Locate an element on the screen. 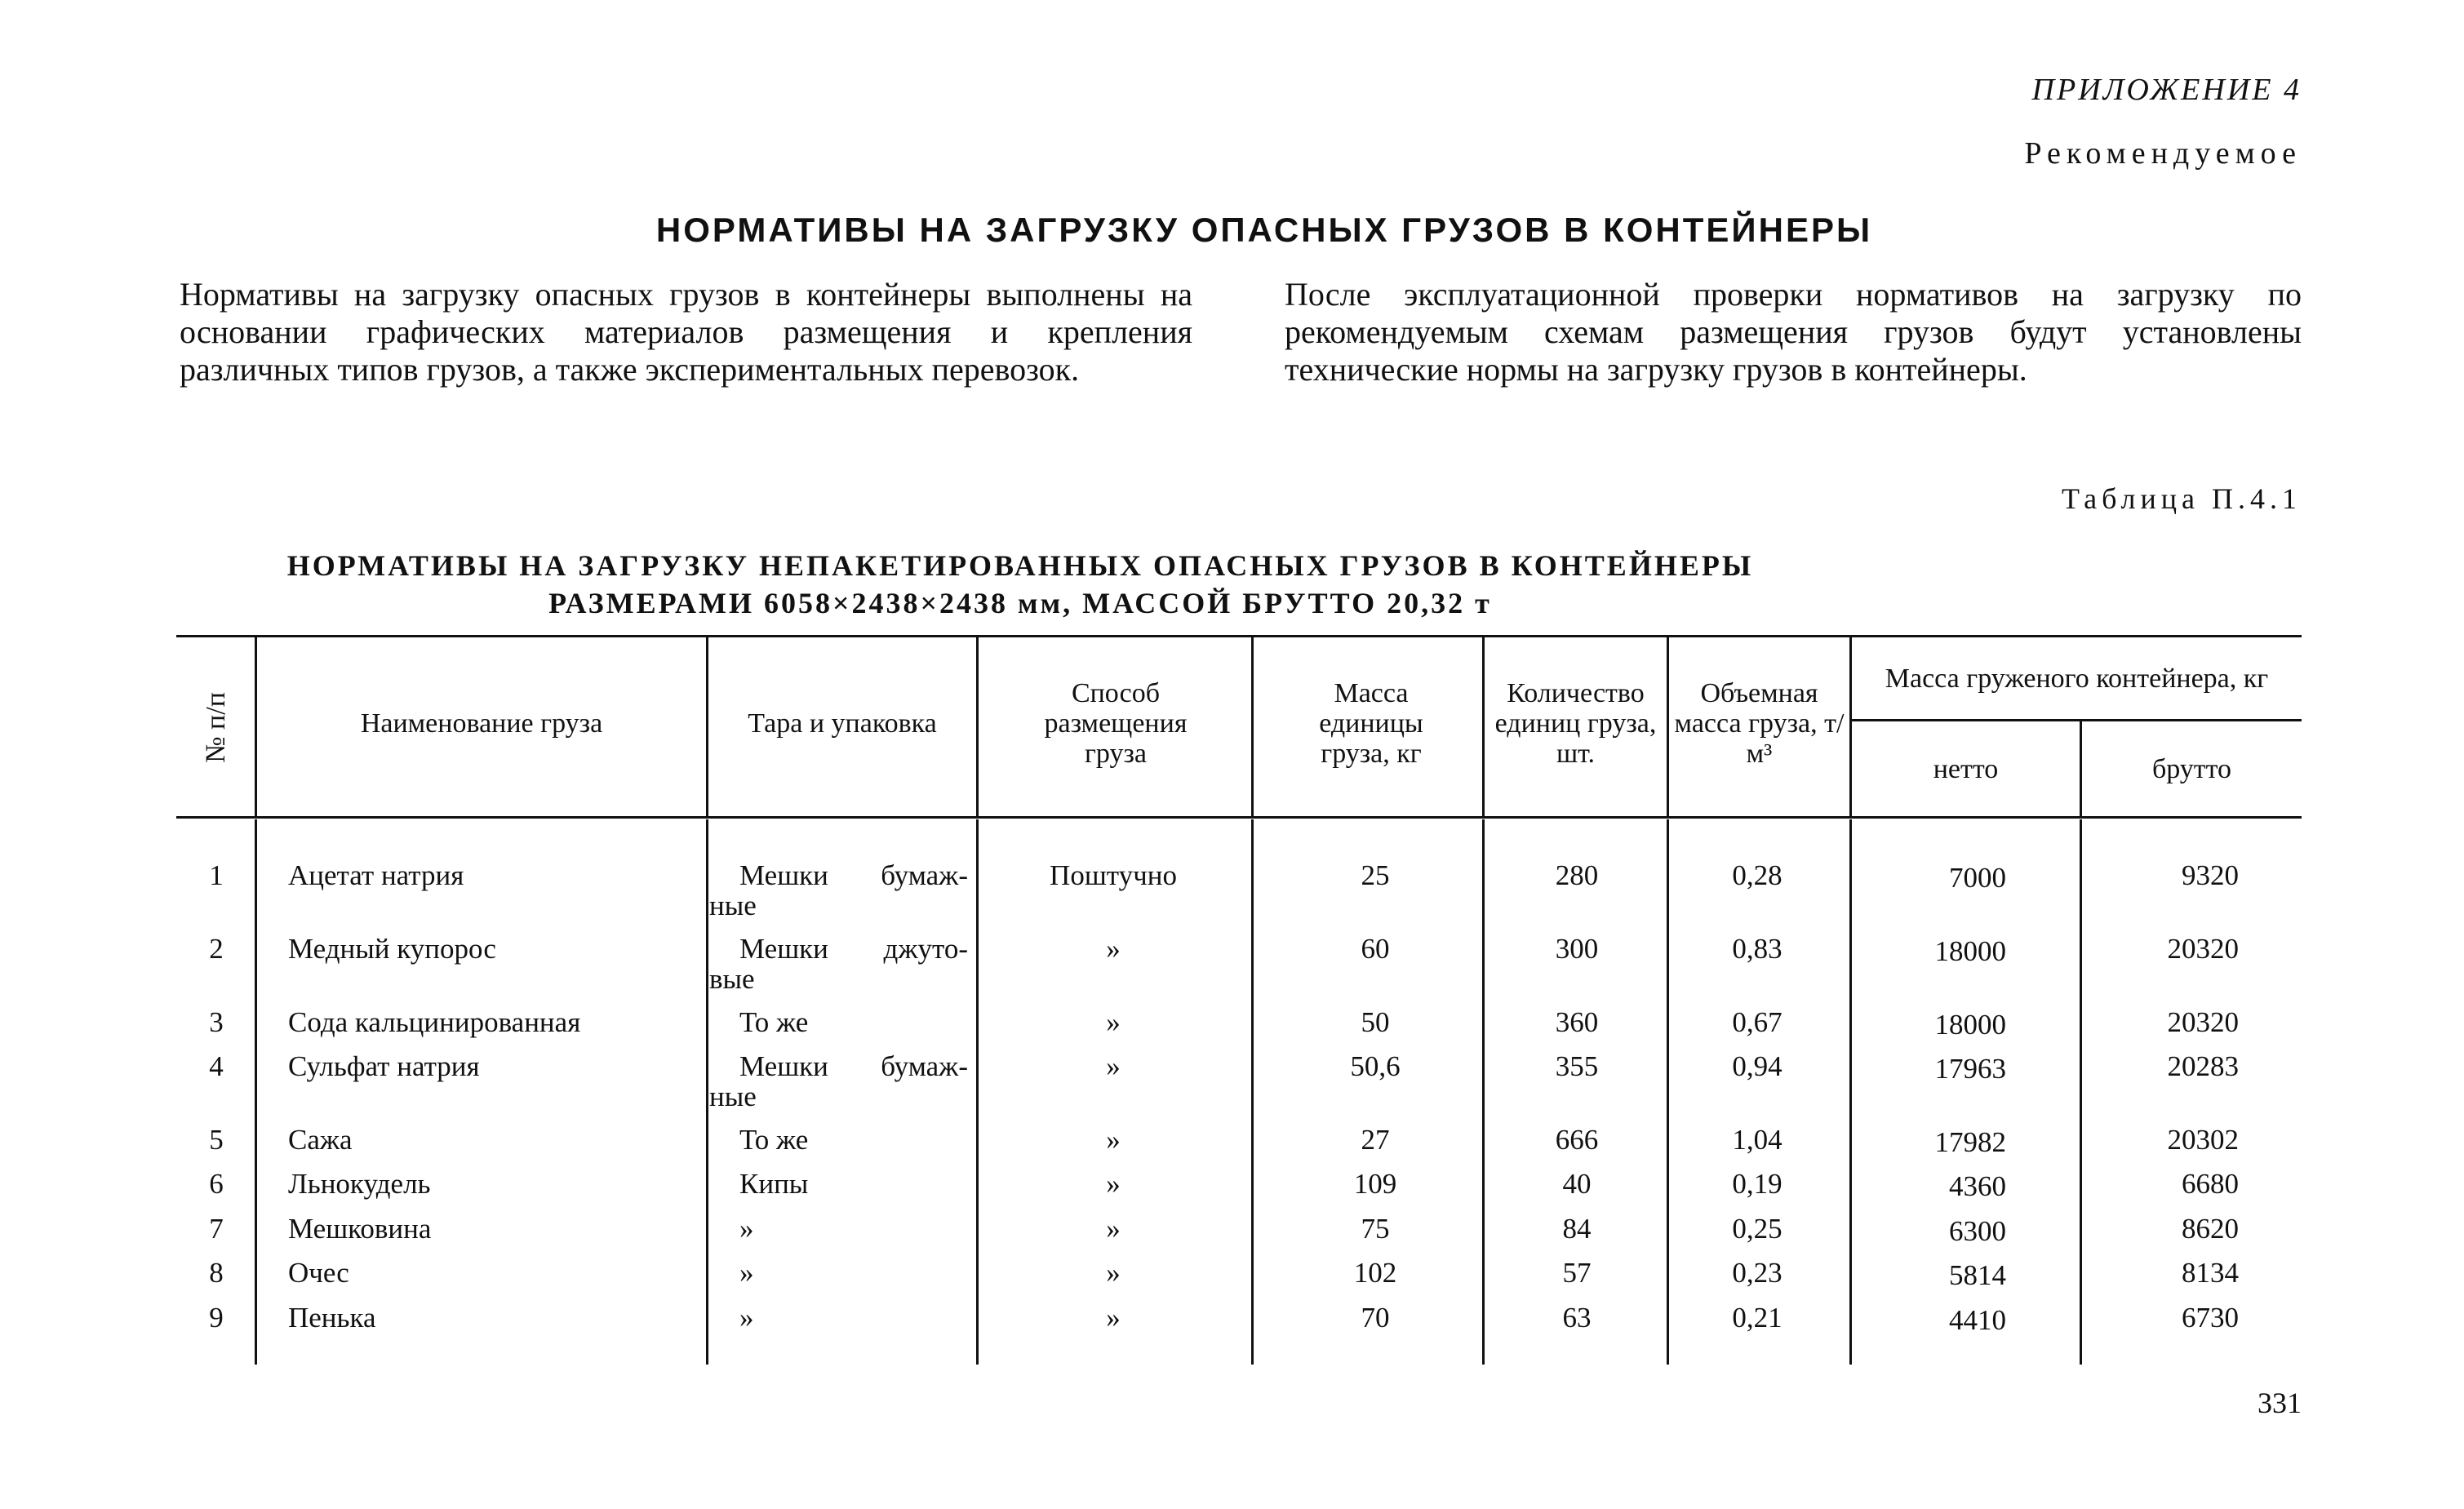  row-count: 57 is located at coordinates (1577, 1273).